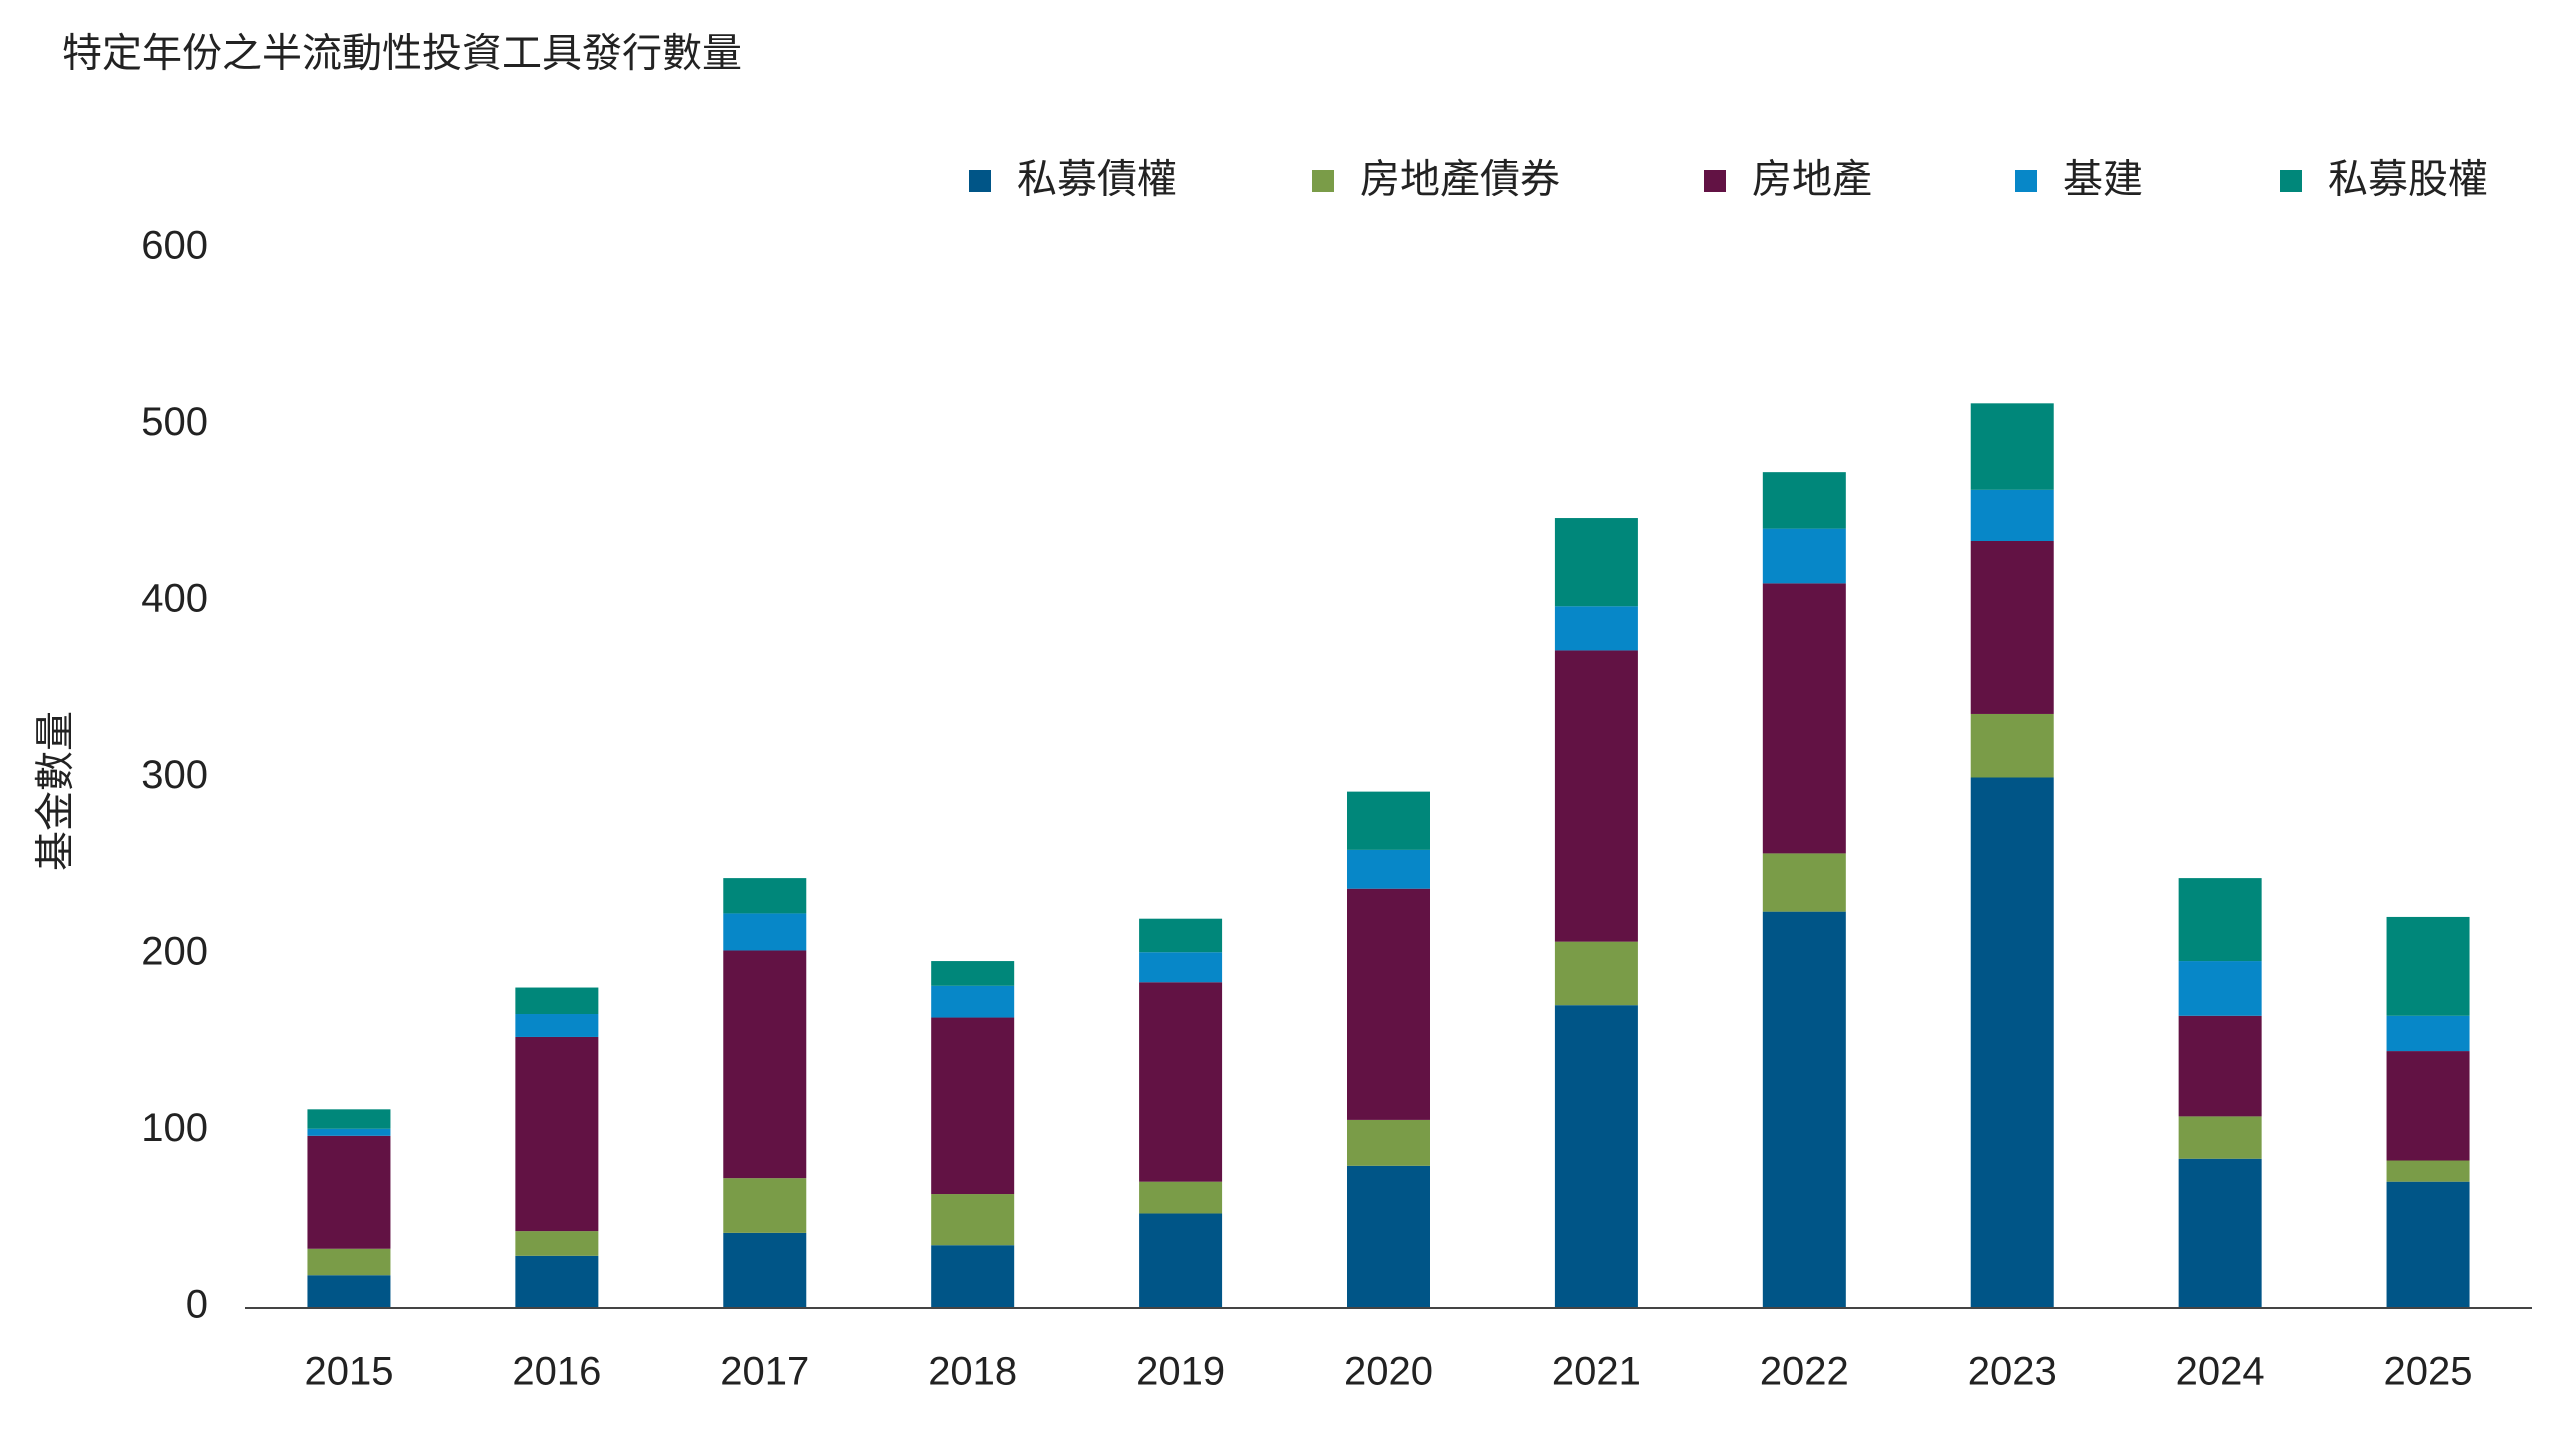  I want to click on legend-label: 房地產, so click(1812, 180).